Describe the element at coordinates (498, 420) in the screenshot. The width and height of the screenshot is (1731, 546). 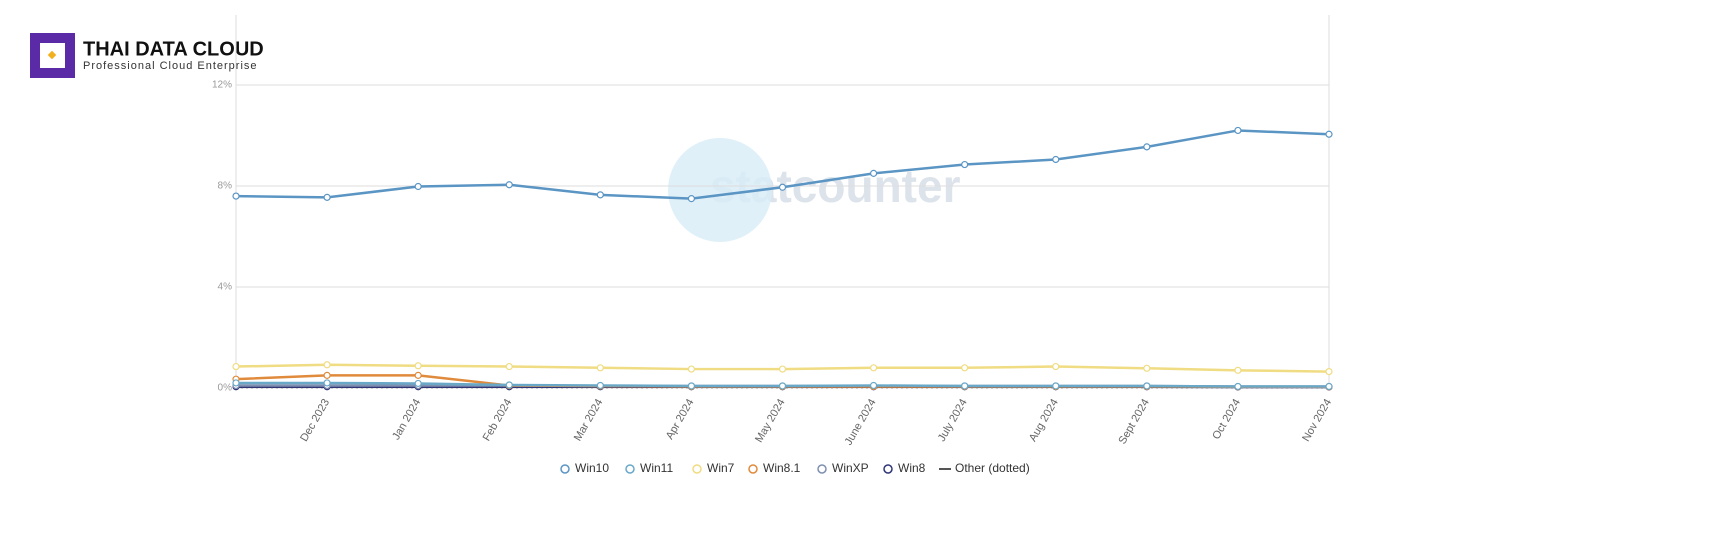
I see `x-tick-label: Feb 2024` at that location.